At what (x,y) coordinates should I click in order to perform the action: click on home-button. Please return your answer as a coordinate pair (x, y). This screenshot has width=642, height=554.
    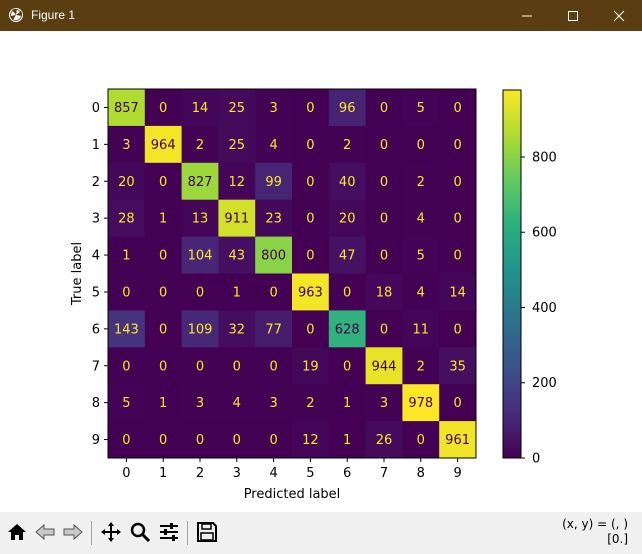
    Looking at the image, I should click on (17, 532).